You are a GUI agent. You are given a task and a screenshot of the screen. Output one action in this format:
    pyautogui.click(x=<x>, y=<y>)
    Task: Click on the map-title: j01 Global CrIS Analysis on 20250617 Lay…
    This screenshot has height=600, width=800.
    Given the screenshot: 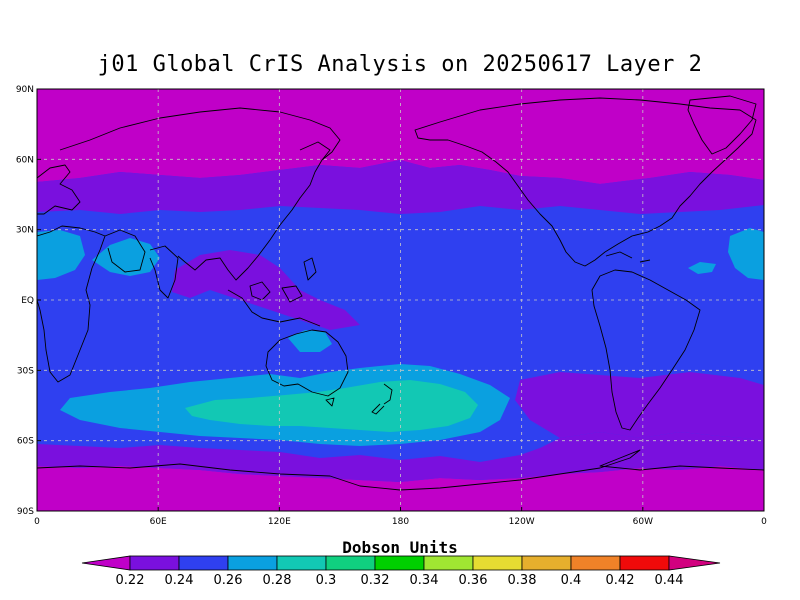 What is the action you would take?
    pyautogui.click(x=400, y=64)
    